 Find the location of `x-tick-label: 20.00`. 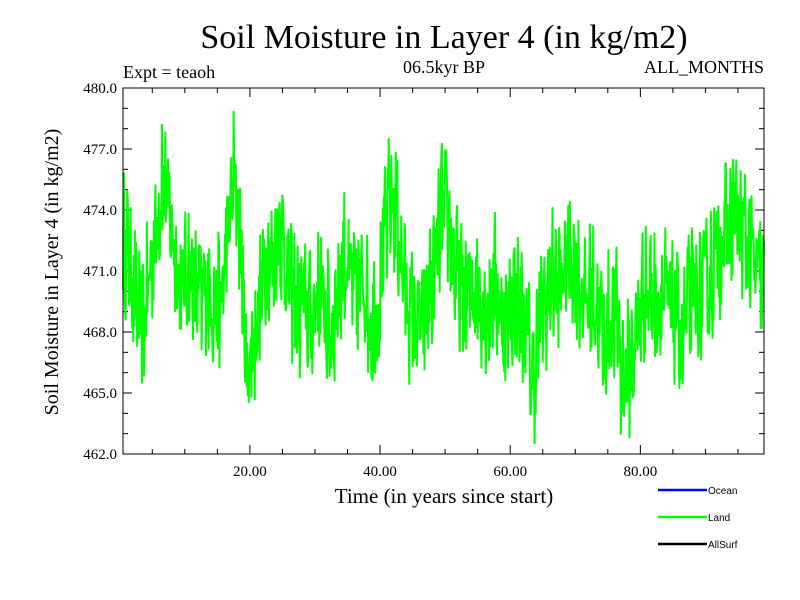

x-tick-label: 20.00 is located at coordinates (250, 472).